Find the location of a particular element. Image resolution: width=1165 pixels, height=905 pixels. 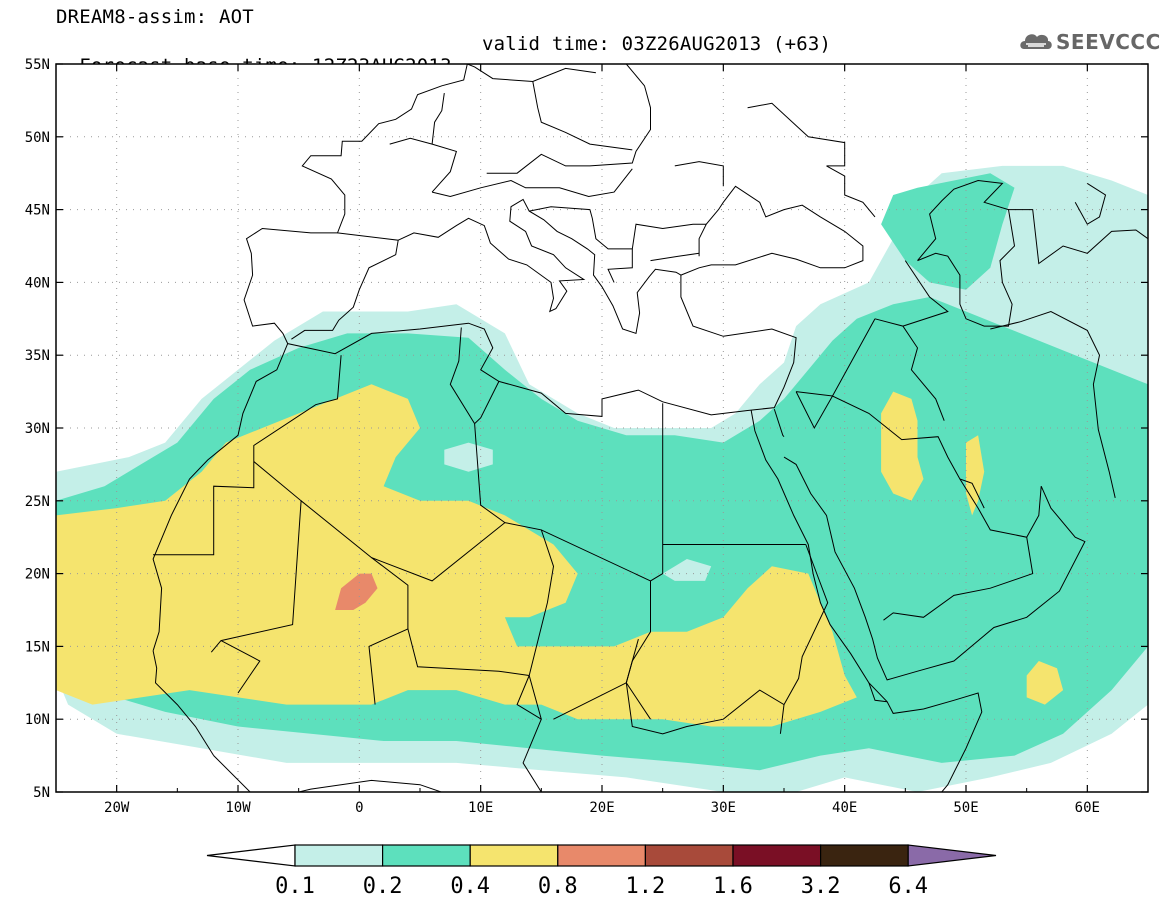

aot-region-0p2 is located at coordinates (948, 231).